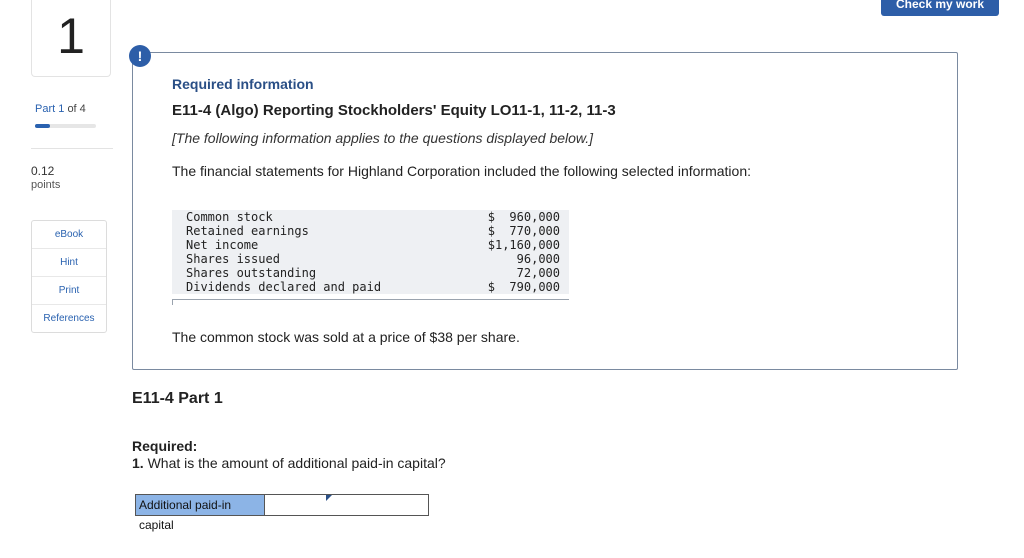  Describe the element at coordinates (370, 231) in the screenshot. I see `table-row: Retained earnings $ 770,000` at that location.